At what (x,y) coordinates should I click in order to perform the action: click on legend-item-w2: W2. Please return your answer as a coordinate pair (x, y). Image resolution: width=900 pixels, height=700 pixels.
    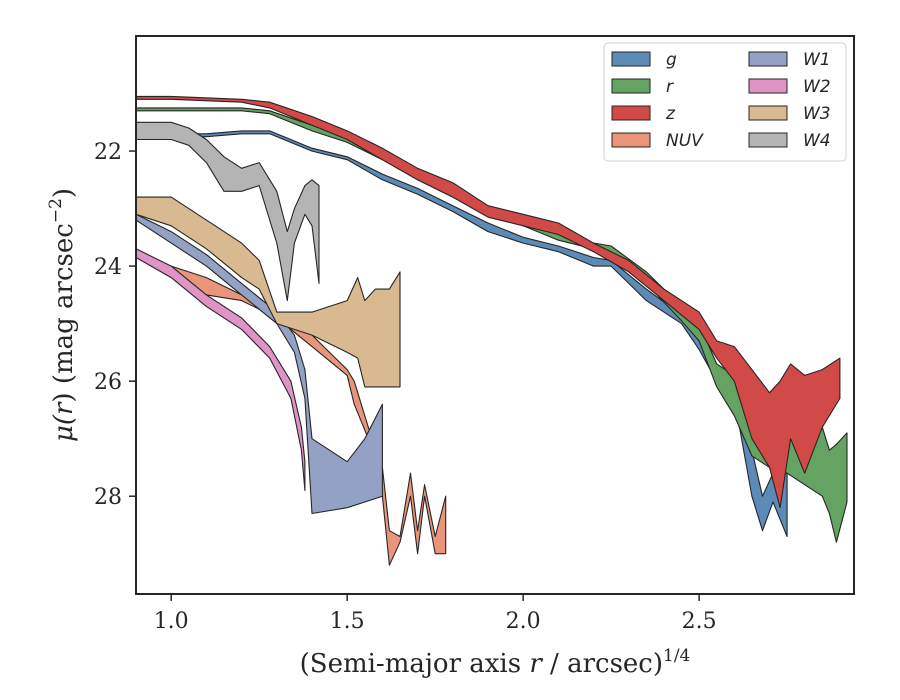
    Looking at the image, I should click on (789, 87).